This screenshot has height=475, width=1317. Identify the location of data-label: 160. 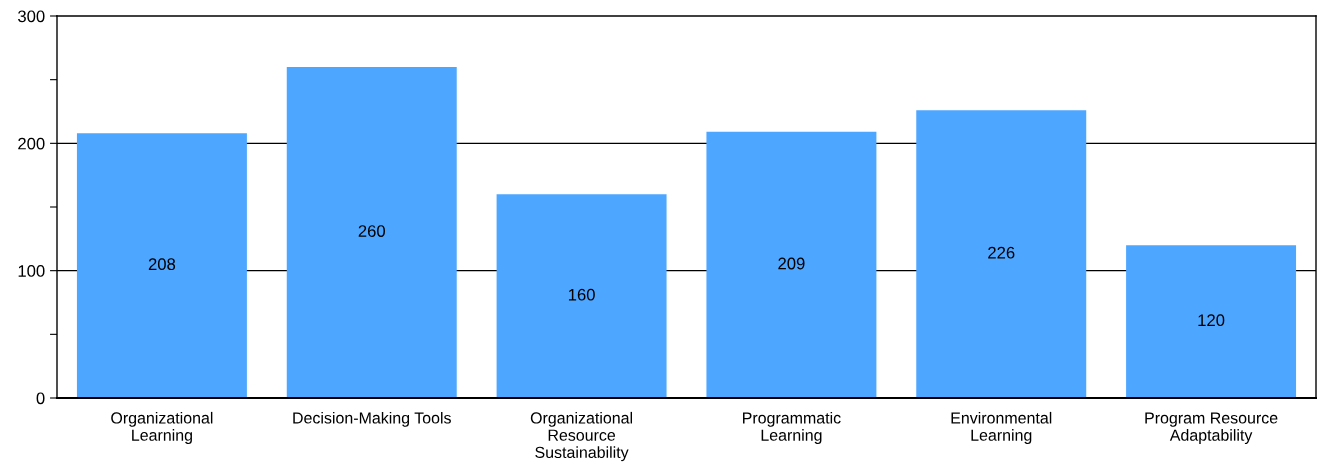
(581, 294).